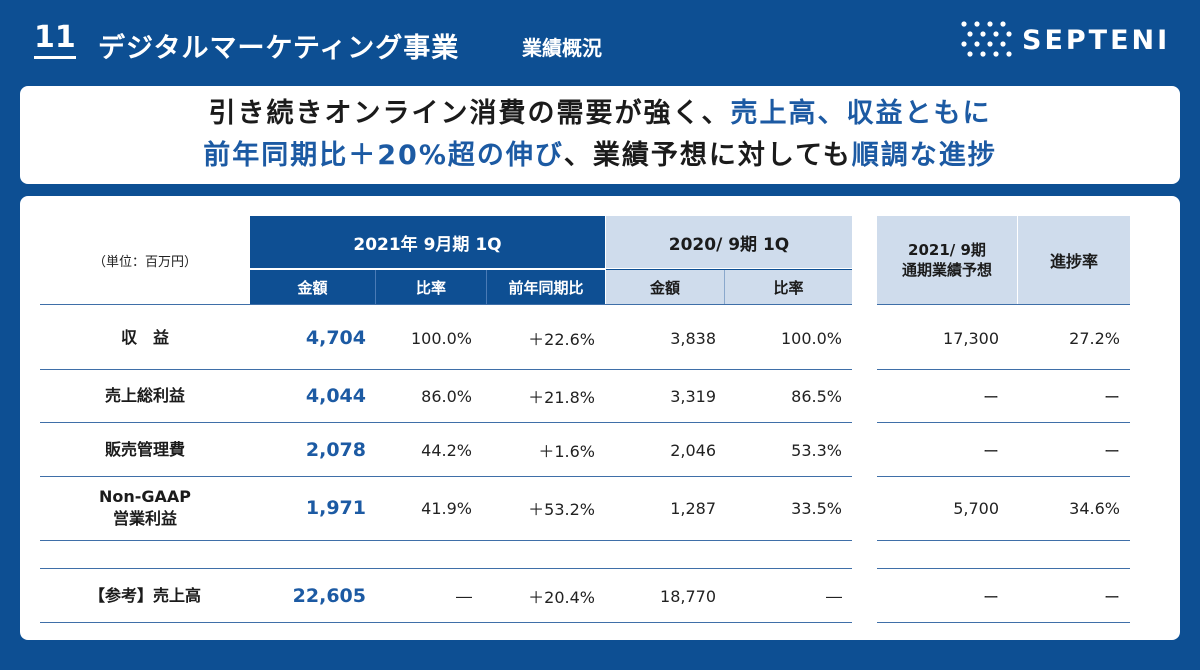 This screenshot has width=1200, height=670. Describe the element at coordinates (144, 449) in the screenshot. I see `row-label-sga: 販売管理費` at that location.